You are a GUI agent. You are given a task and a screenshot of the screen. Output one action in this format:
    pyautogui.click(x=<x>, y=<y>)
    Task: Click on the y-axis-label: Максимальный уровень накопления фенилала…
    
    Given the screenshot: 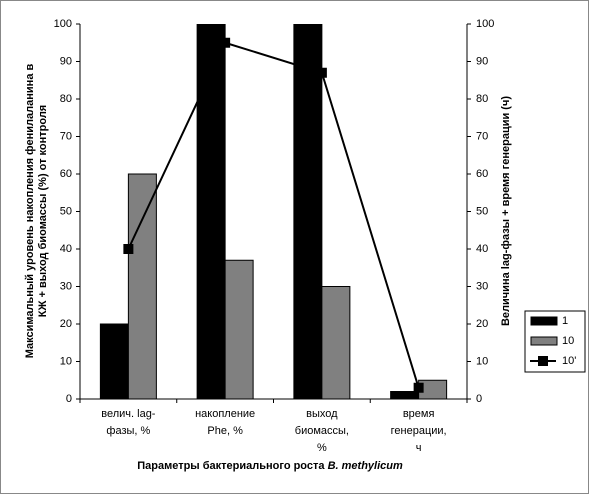 What is the action you would take?
    pyautogui.click(x=36, y=211)
    